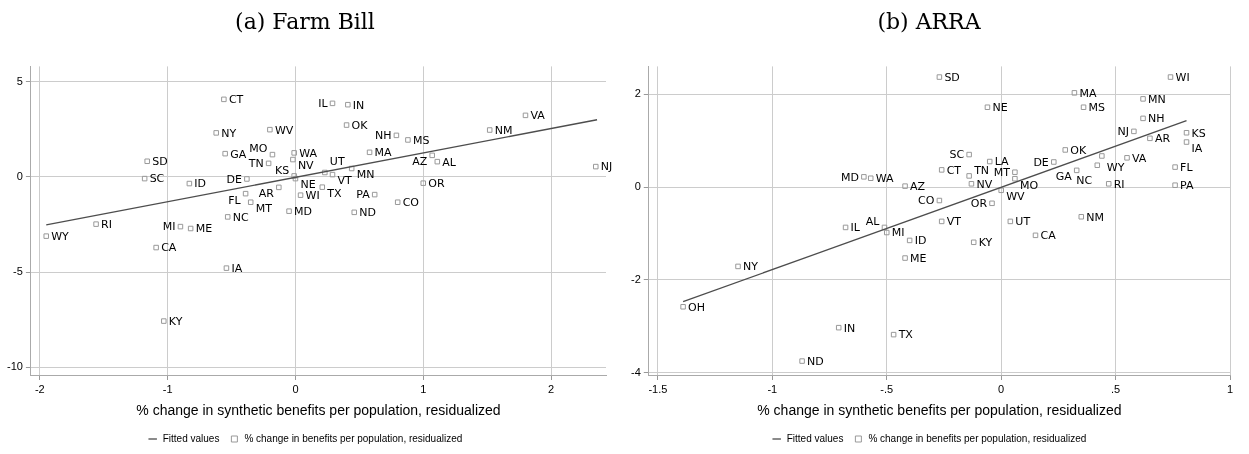 Image resolution: width=1249 pixels, height=454 pixels. Describe the element at coordinates (312, 196) in the screenshot. I see `data-label: WI` at that location.